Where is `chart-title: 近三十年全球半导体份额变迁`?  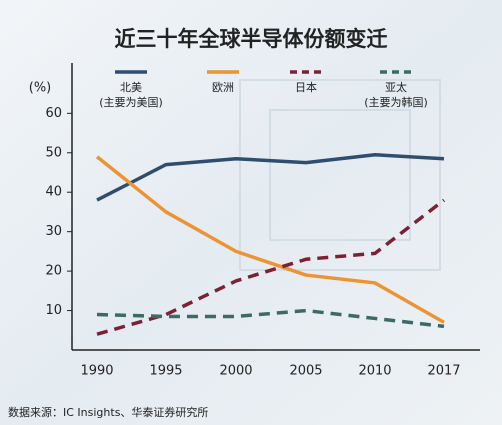
chart-title: 近三十年全球半导体份额变迁 is located at coordinates (251, 39).